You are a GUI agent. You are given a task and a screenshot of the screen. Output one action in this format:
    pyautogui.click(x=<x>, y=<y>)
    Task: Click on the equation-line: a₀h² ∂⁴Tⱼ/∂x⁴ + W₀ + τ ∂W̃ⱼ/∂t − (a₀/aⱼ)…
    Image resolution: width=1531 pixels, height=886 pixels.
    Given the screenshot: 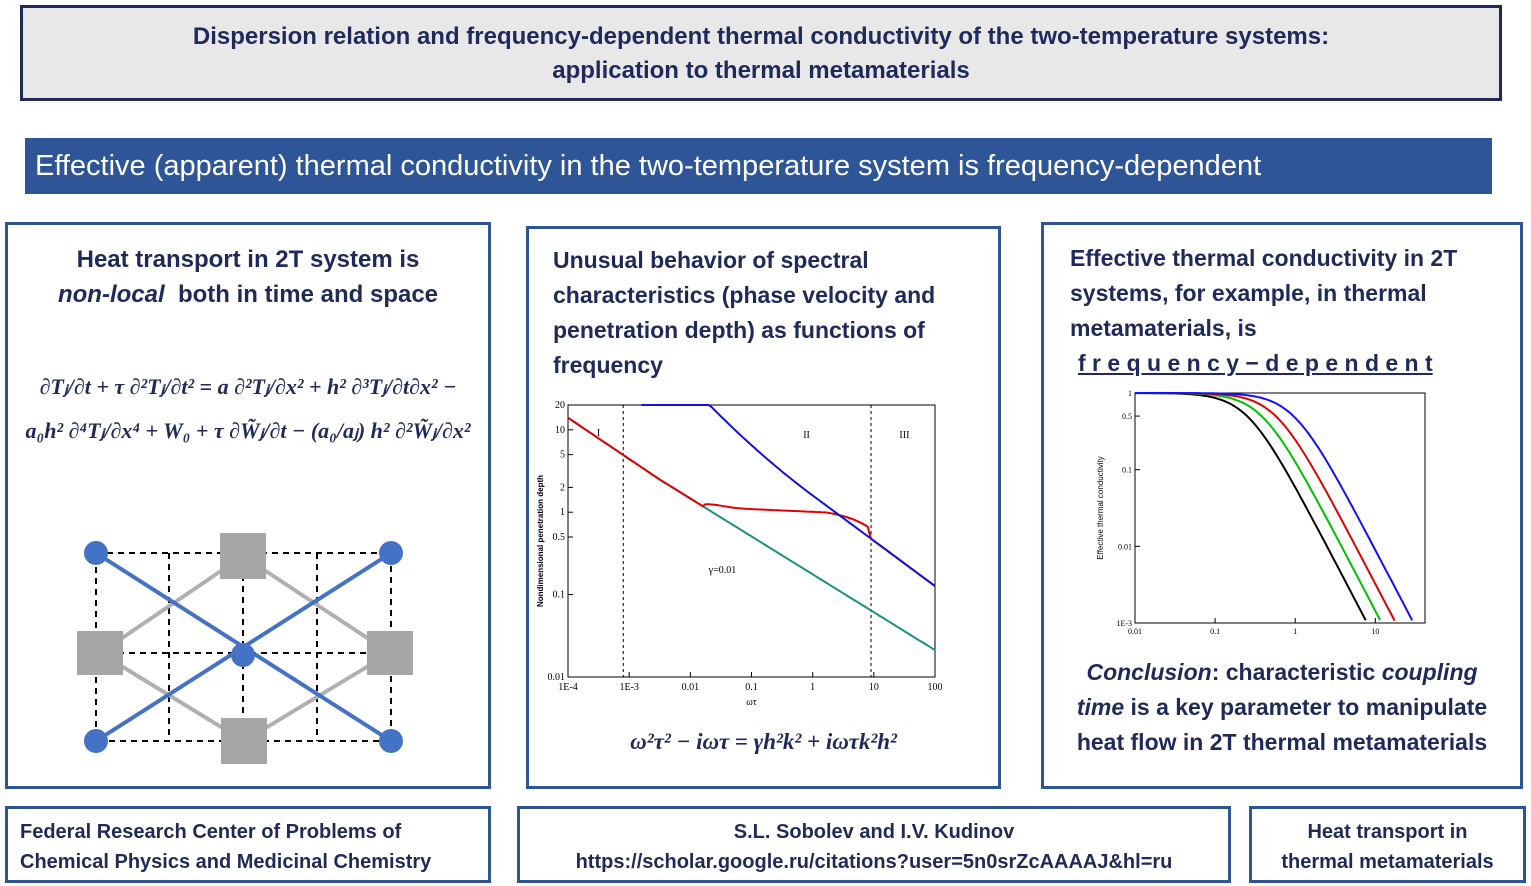 What is the action you would take?
    pyautogui.click(x=248, y=430)
    